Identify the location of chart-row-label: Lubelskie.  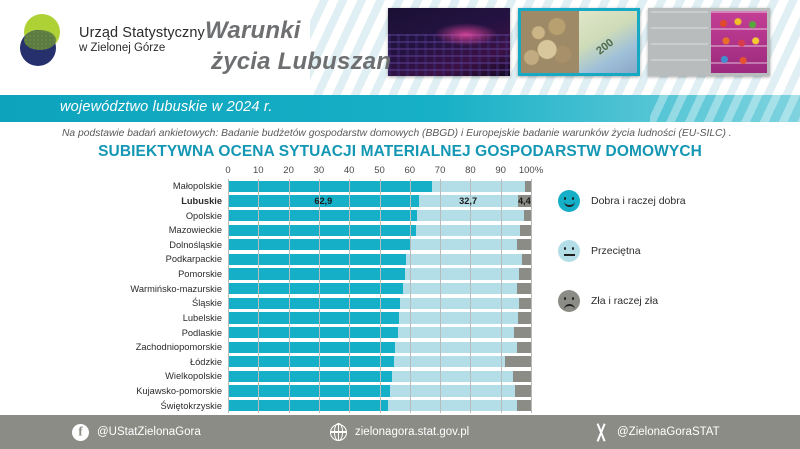
(202, 317).